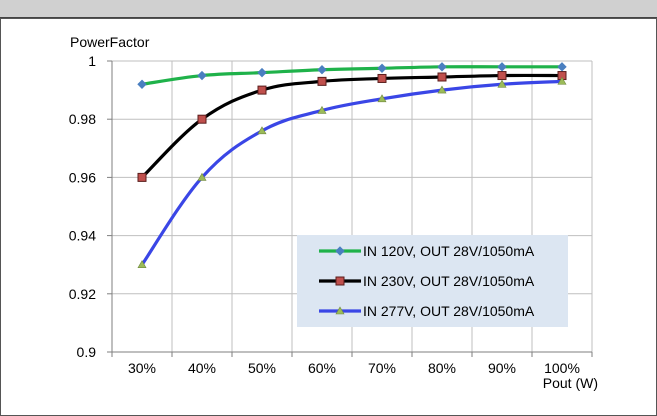  Describe the element at coordinates (328, 9) in the screenshot. I see `top-band` at that location.